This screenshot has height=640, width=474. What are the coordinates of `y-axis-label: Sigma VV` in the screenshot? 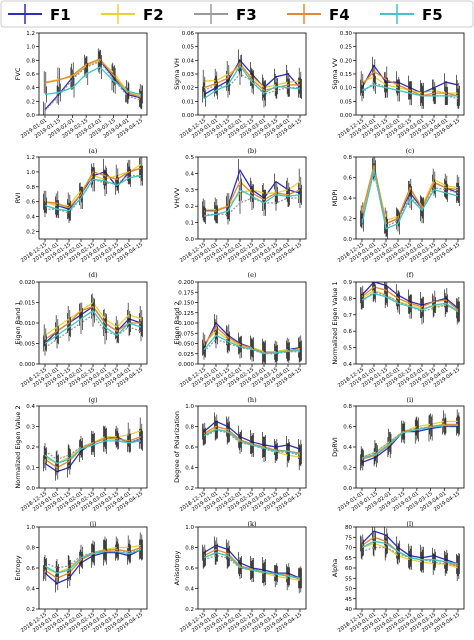 It's located at (335, 74).